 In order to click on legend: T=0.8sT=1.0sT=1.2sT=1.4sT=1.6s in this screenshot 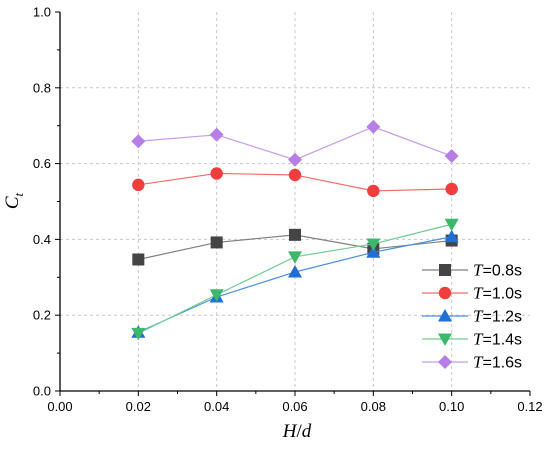, I will do `click(472, 316)`.